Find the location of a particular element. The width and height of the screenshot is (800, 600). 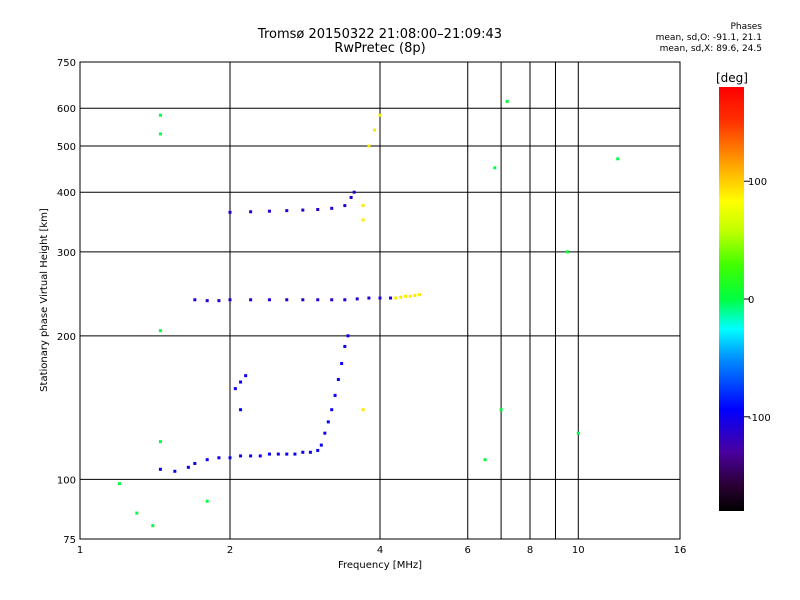

x-ticks: 1 2 4 6 8 10 16 is located at coordinates (382, 550).